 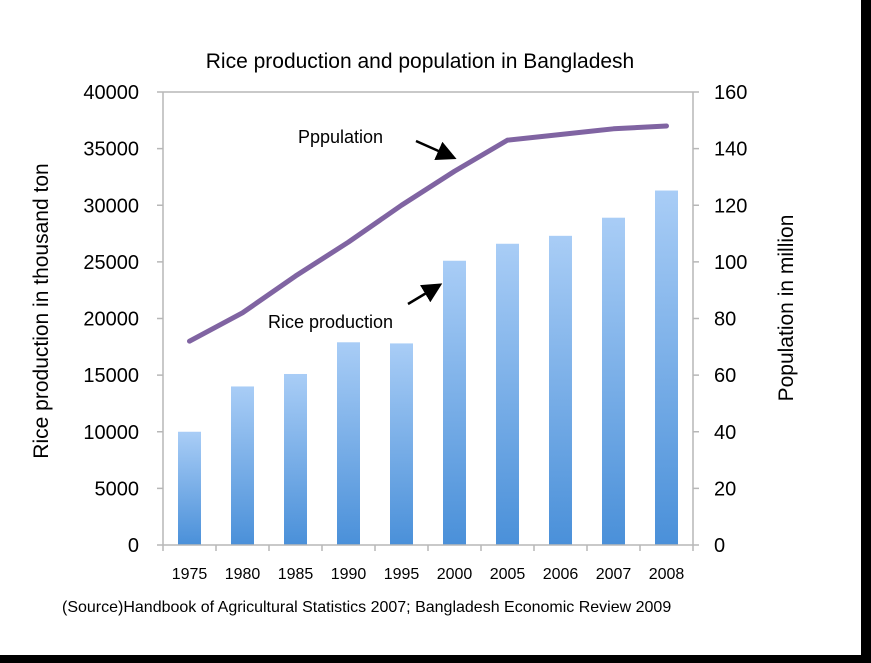 I want to click on right-axis-title: Population in million, so click(x=786, y=308).